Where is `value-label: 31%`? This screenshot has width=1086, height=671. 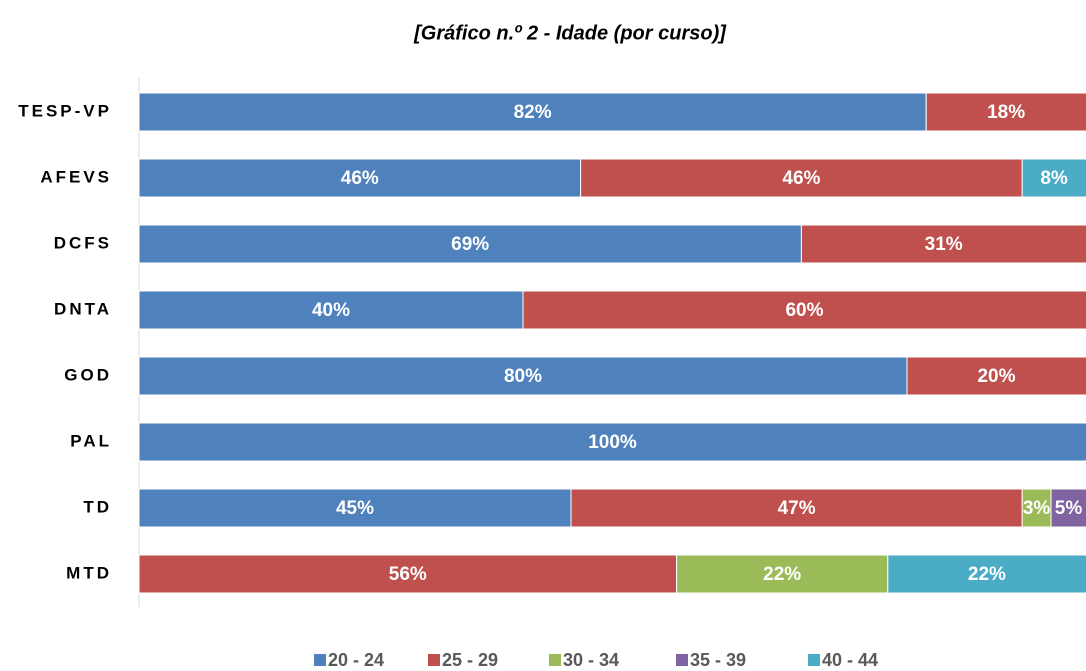
value-label: 31% is located at coordinates (944, 244).